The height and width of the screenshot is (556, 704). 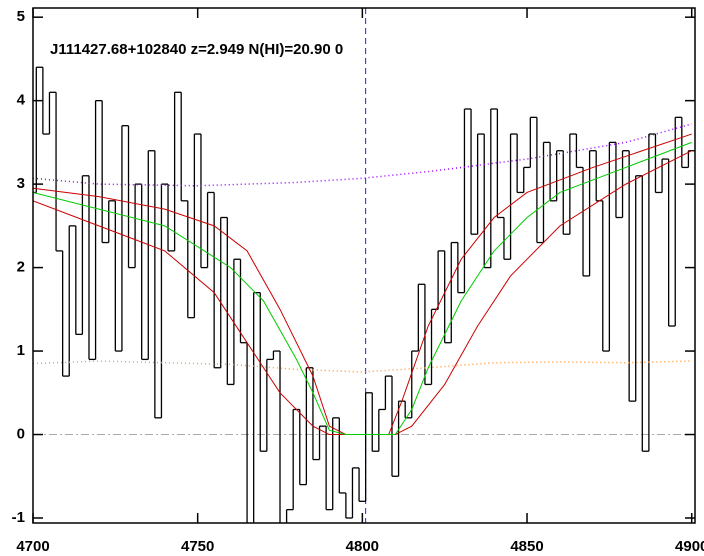 I want to click on y-tick-label: 4, so click(x=21, y=100).